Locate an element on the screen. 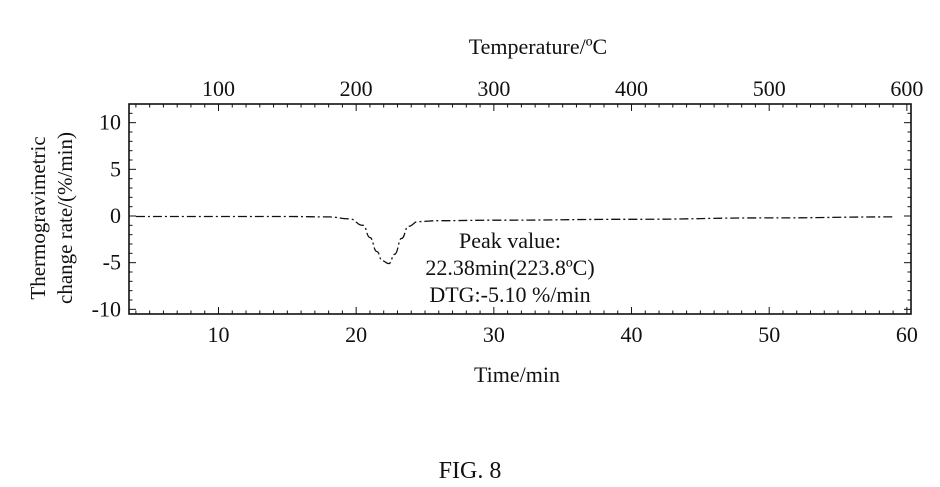 Image resolution: width=940 pixels, height=487 pixels. peak-annotation-line-1: Peak value: is located at coordinates (510, 240).